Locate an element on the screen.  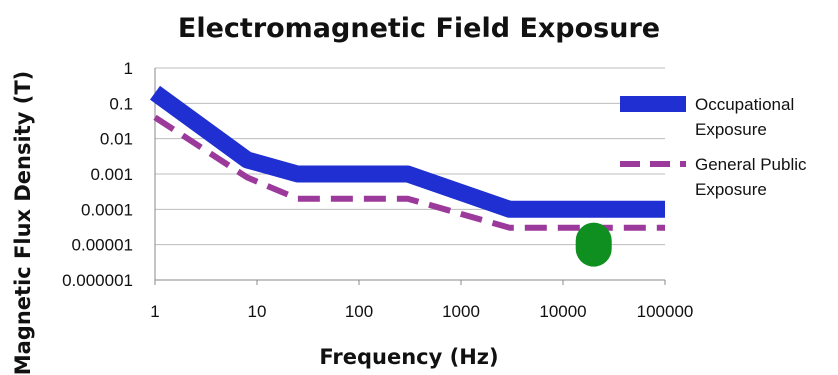
y-tick-label: 0.001 is located at coordinates (111, 174).